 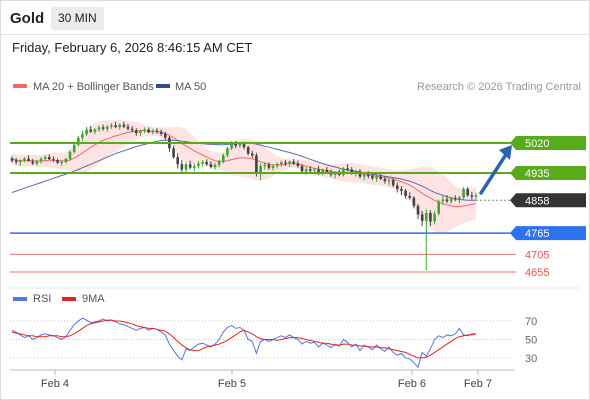 What do you see at coordinates (77, 18) in the screenshot?
I see `timeframe-button: 30 MIN` at bounding box center [77, 18].